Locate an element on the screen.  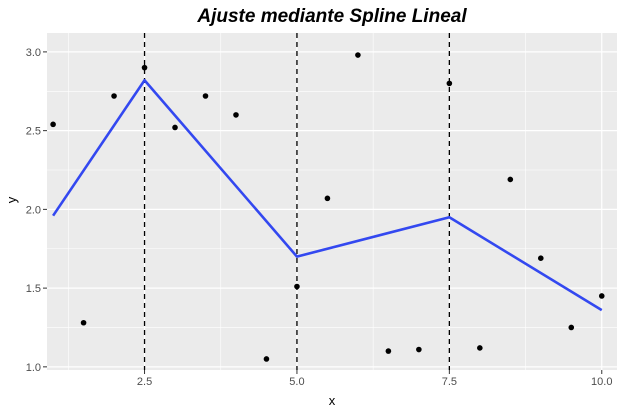
x-tick-label: 5.0 is located at coordinates (296, 382).